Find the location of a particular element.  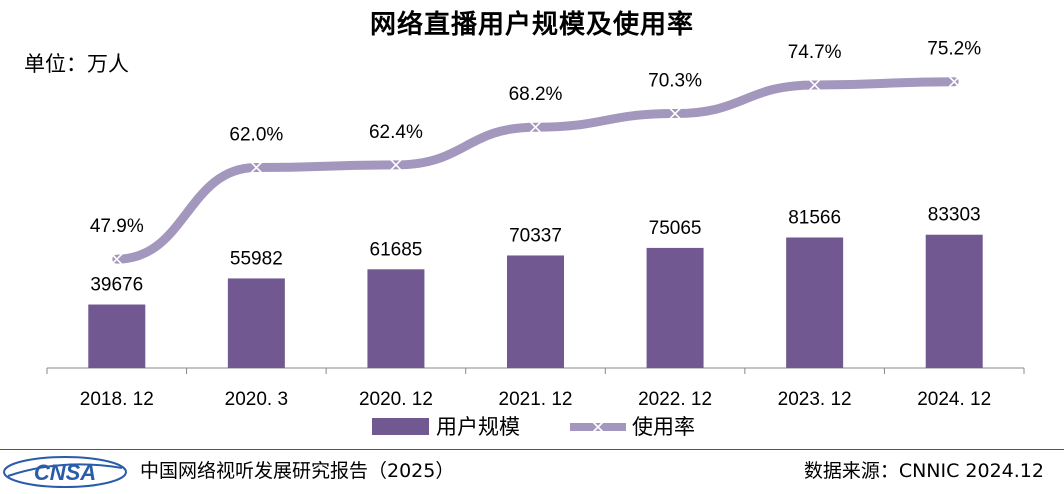

line-data-label: 62.0% is located at coordinates (256, 135).